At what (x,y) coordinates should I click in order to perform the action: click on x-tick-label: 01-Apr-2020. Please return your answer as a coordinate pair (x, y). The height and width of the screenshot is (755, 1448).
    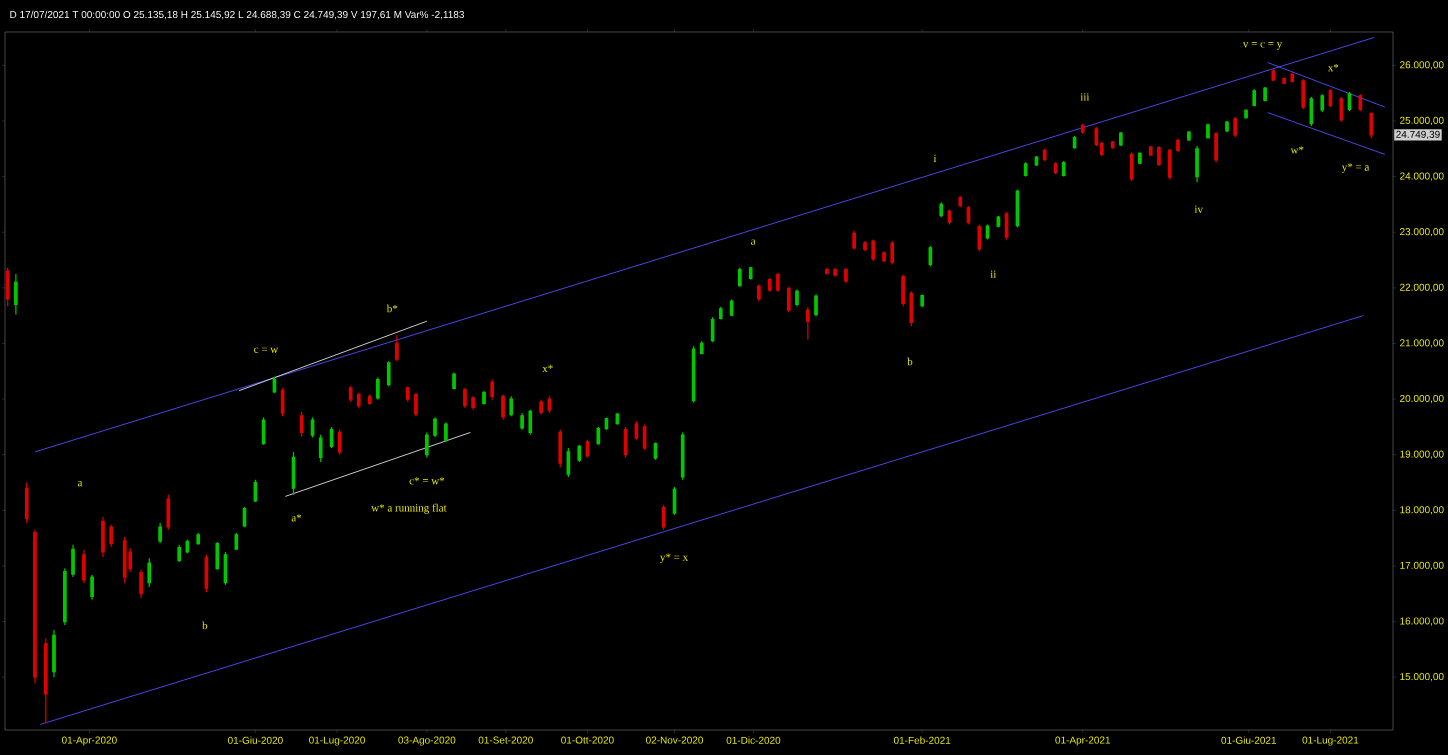
    Looking at the image, I should click on (89, 741).